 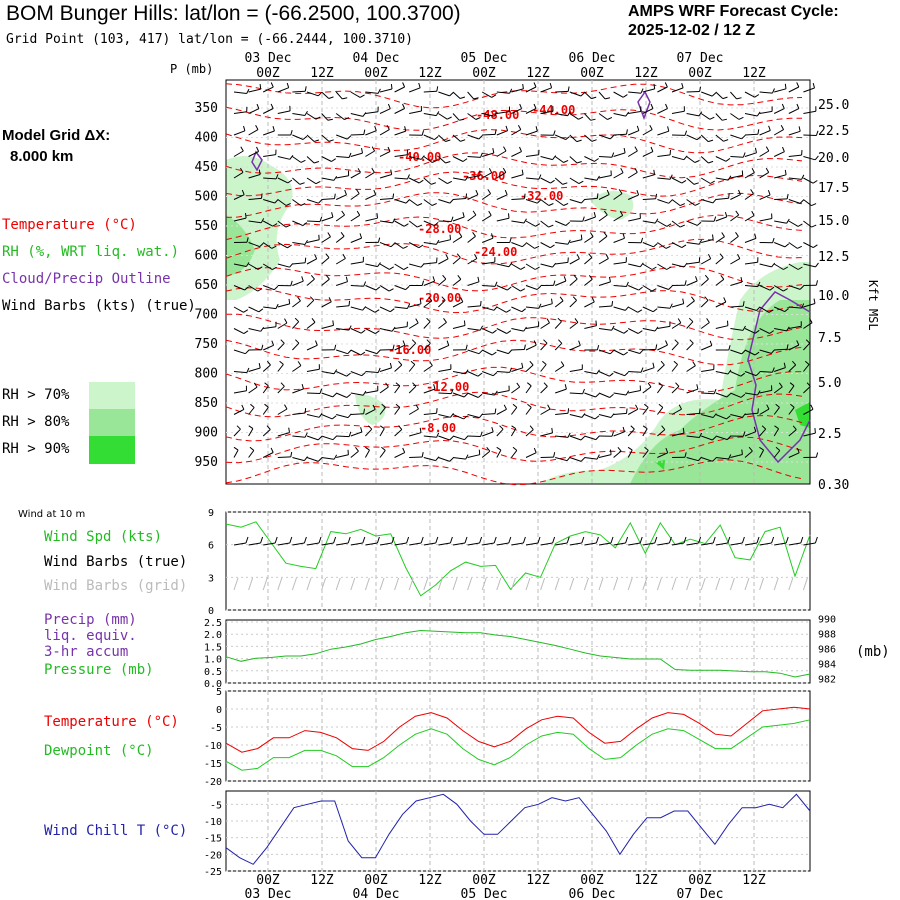 What do you see at coordinates (497, 115) in the screenshot?
I see `isotherm-label: -48.00` at bounding box center [497, 115].